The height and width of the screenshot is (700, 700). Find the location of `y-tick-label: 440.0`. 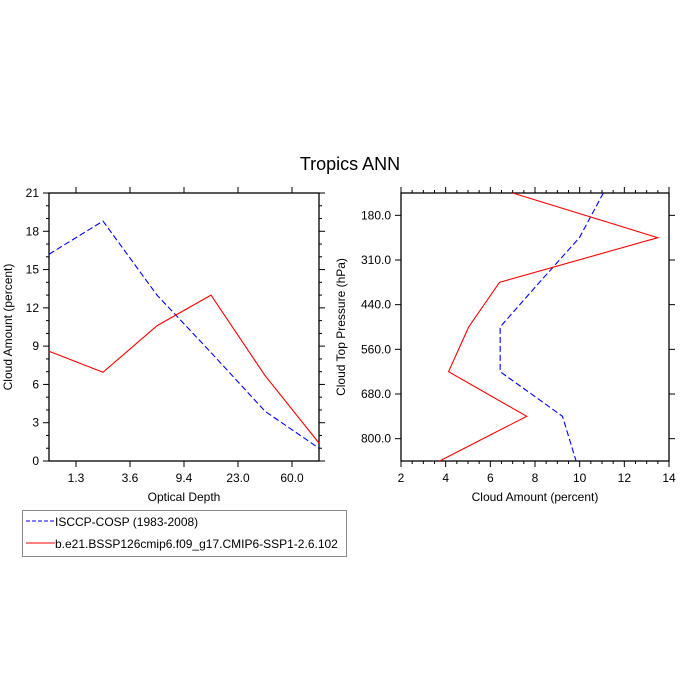

y-tick-label: 440.0 is located at coordinates (376, 305).